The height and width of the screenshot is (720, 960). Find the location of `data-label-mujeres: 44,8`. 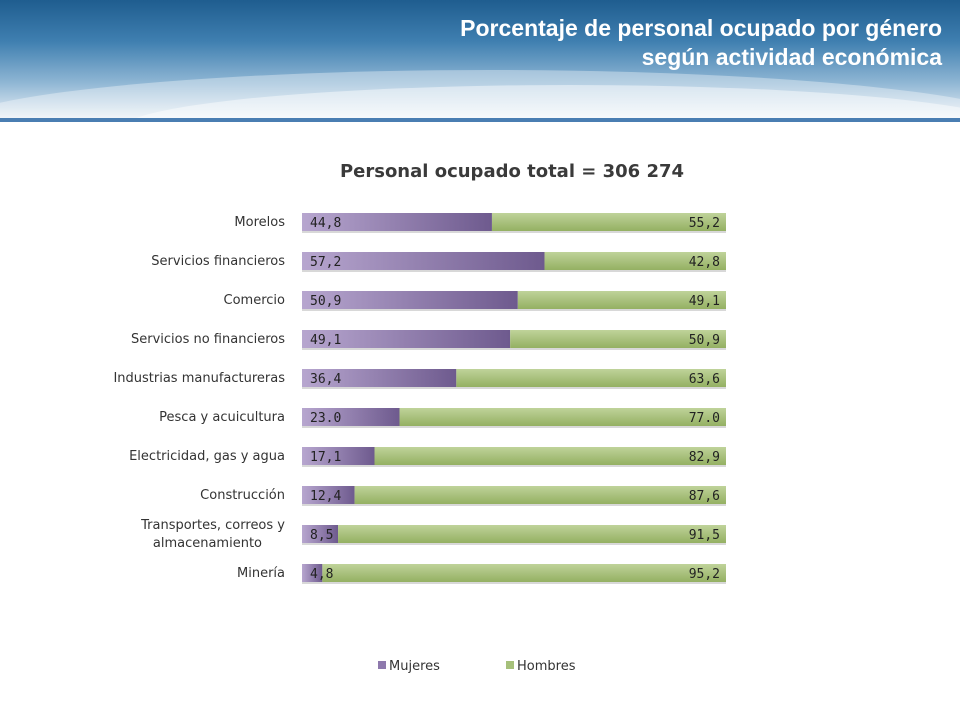

data-label-mujeres: 44,8 is located at coordinates (325, 223).